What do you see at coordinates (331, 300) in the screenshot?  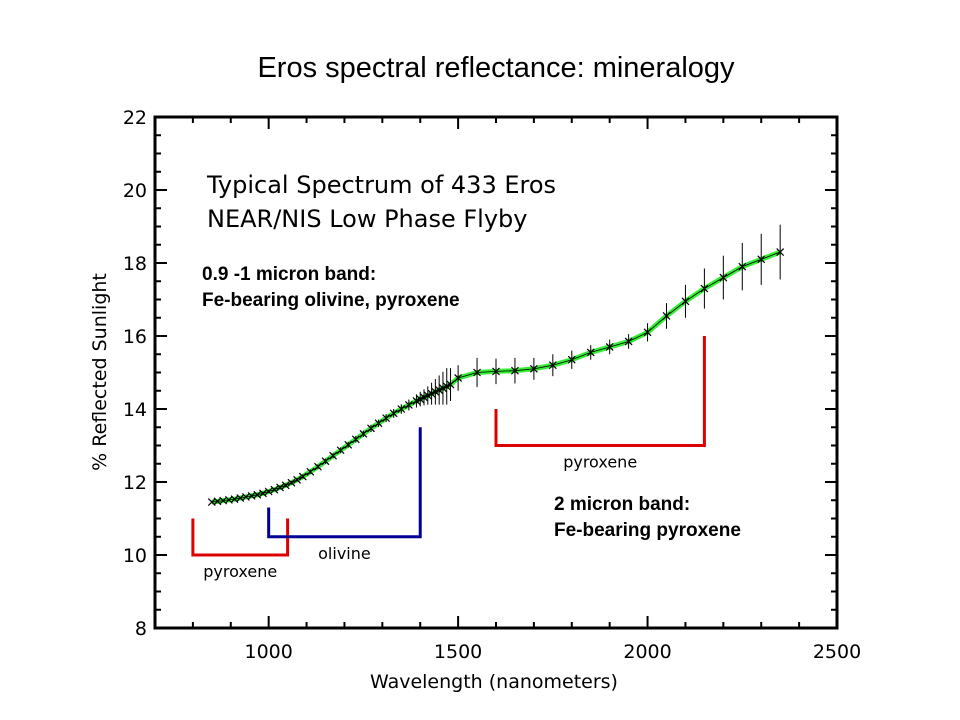 I see `band1-note-line2: Fe-bearing olivine, pyroxene` at bounding box center [331, 300].